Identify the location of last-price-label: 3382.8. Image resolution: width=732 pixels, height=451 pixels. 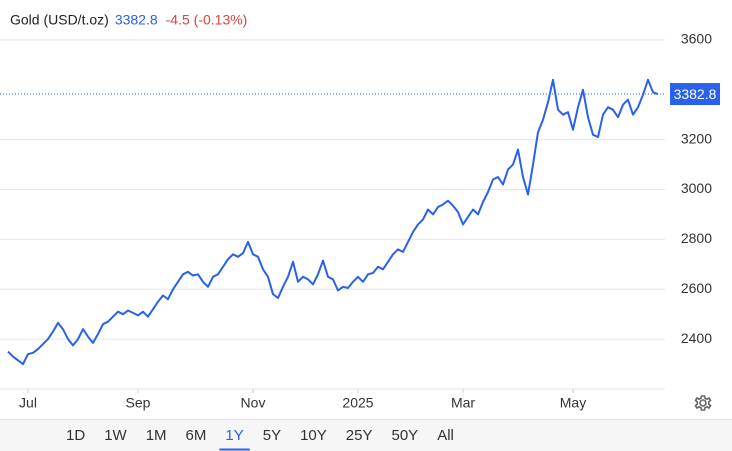
(695, 94).